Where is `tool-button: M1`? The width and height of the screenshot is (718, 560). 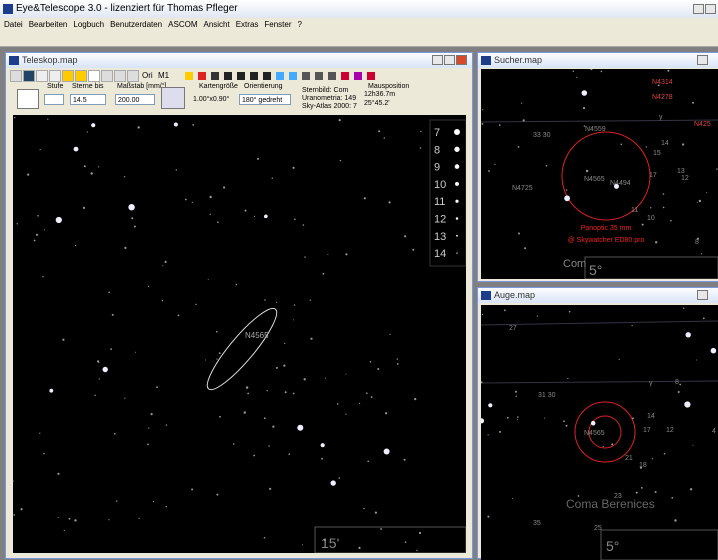 tool-button: M1 is located at coordinates (164, 75).